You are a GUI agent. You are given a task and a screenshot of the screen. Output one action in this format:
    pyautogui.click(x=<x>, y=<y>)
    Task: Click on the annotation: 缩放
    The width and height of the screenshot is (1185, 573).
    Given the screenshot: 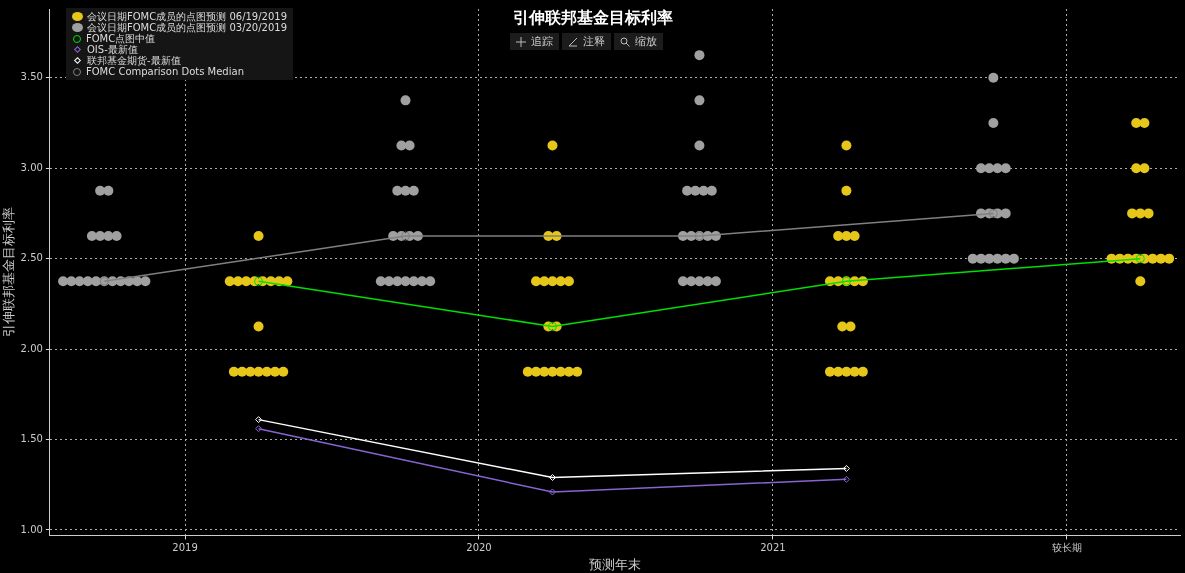 What is the action you would take?
    pyautogui.click(x=646, y=41)
    